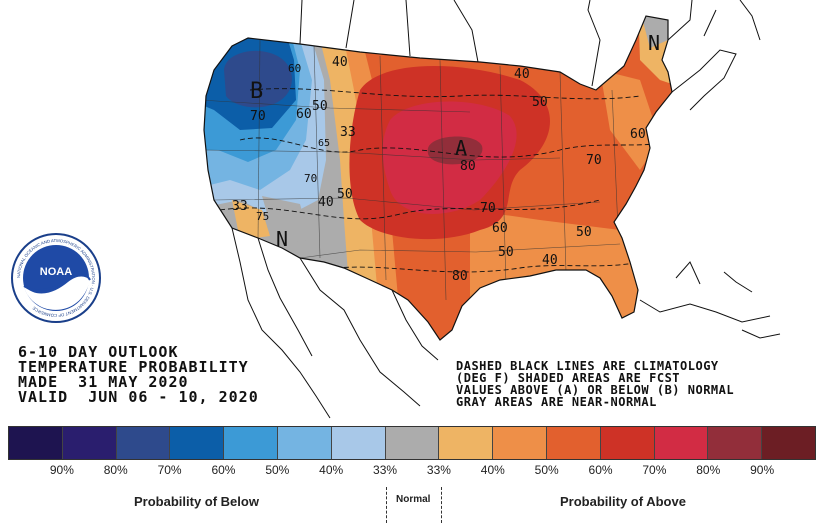  What do you see at coordinates (556, 402) in the screenshot?
I see `note-line: GRAY AREAS ARE NEAR-NORMAL` at bounding box center [556, 402].